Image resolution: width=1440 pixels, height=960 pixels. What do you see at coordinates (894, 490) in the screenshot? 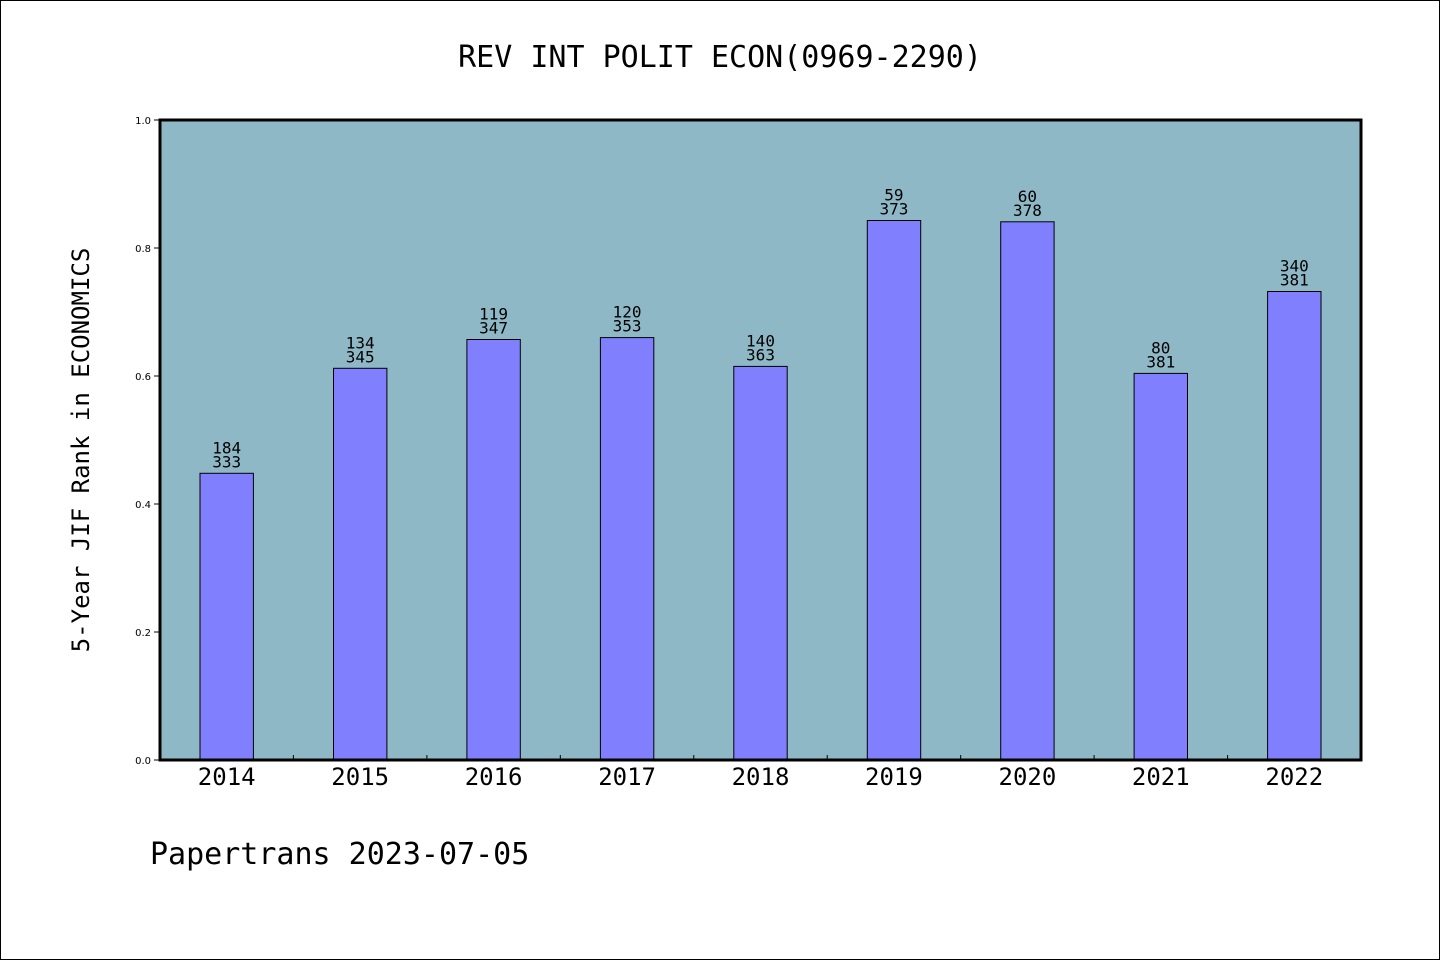
I see `bar-2019` at bounding box center [894, 490].